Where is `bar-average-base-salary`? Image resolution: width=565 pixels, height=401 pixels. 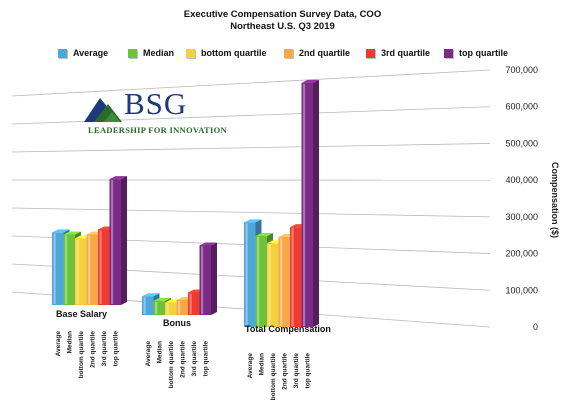
bar-average-base-salary is located at coordinates (58, 268).